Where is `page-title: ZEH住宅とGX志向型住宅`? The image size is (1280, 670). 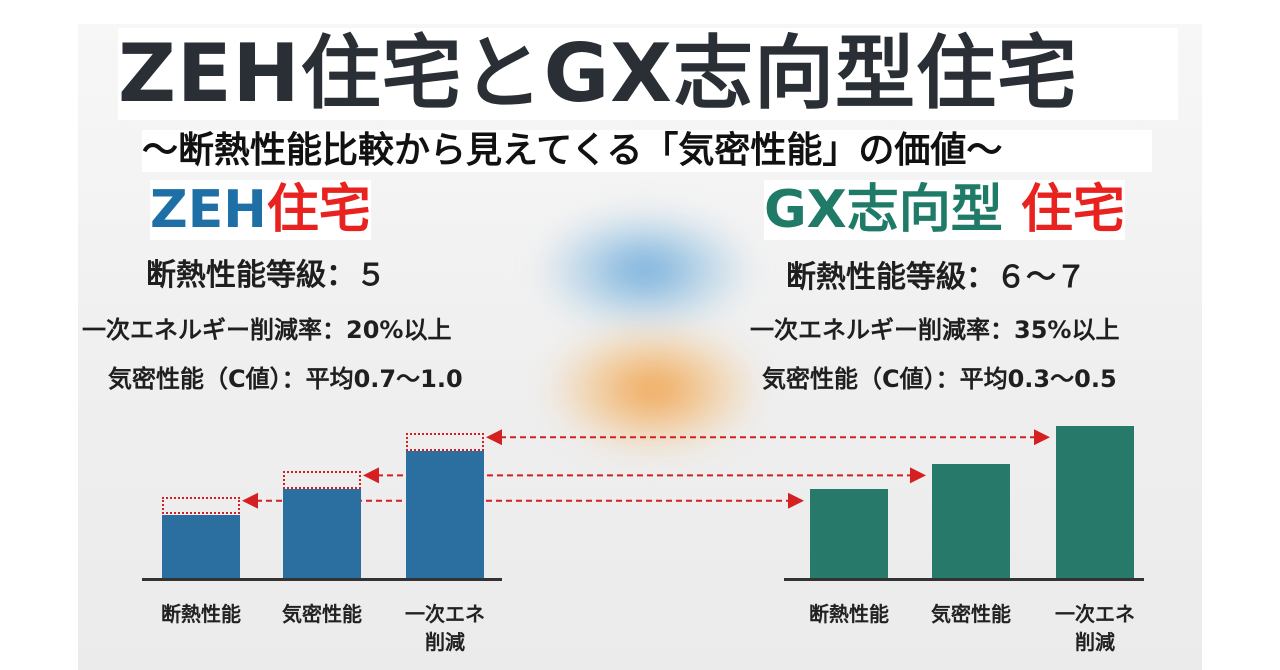
page-title: ZEH住宅とGX志向型住宅 is located at coordinates (648, 74).